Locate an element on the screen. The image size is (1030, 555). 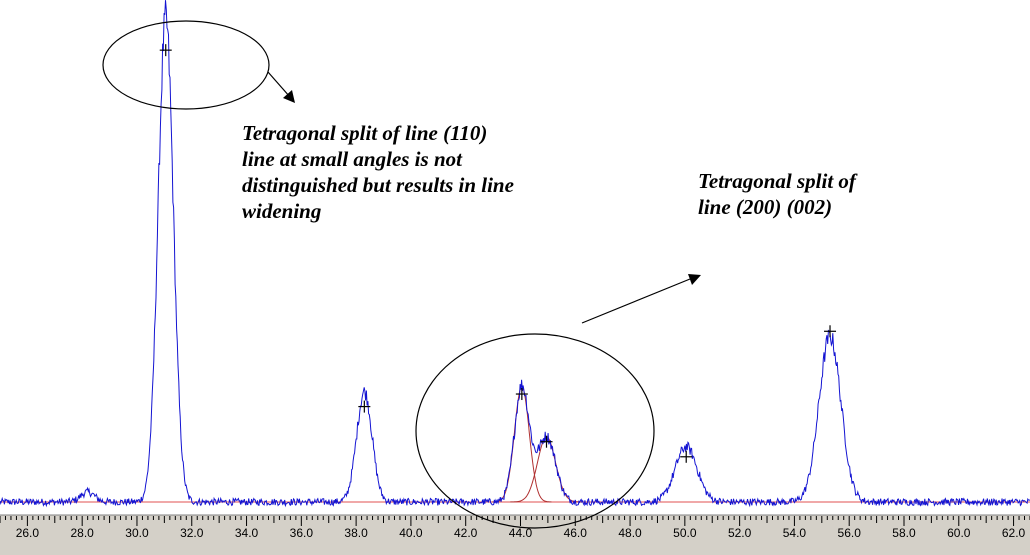
x-tick-label: 28.0 is located at coordinates (83, 533).